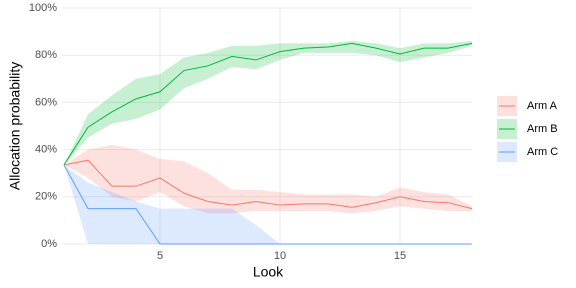 This screenshot has width=576, height=288. What do you see at coordinates (46, 102) in the screenshot?
I see `y-tick-label: 60%` at bounding box center [46, 102].